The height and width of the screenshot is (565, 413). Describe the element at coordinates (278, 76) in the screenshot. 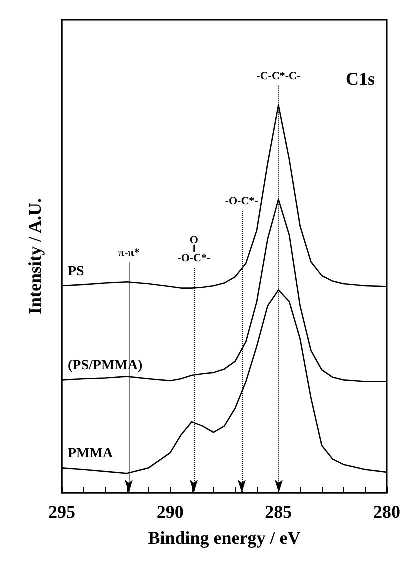

I see `ref-line-label: -C-C*-C-` at that location.